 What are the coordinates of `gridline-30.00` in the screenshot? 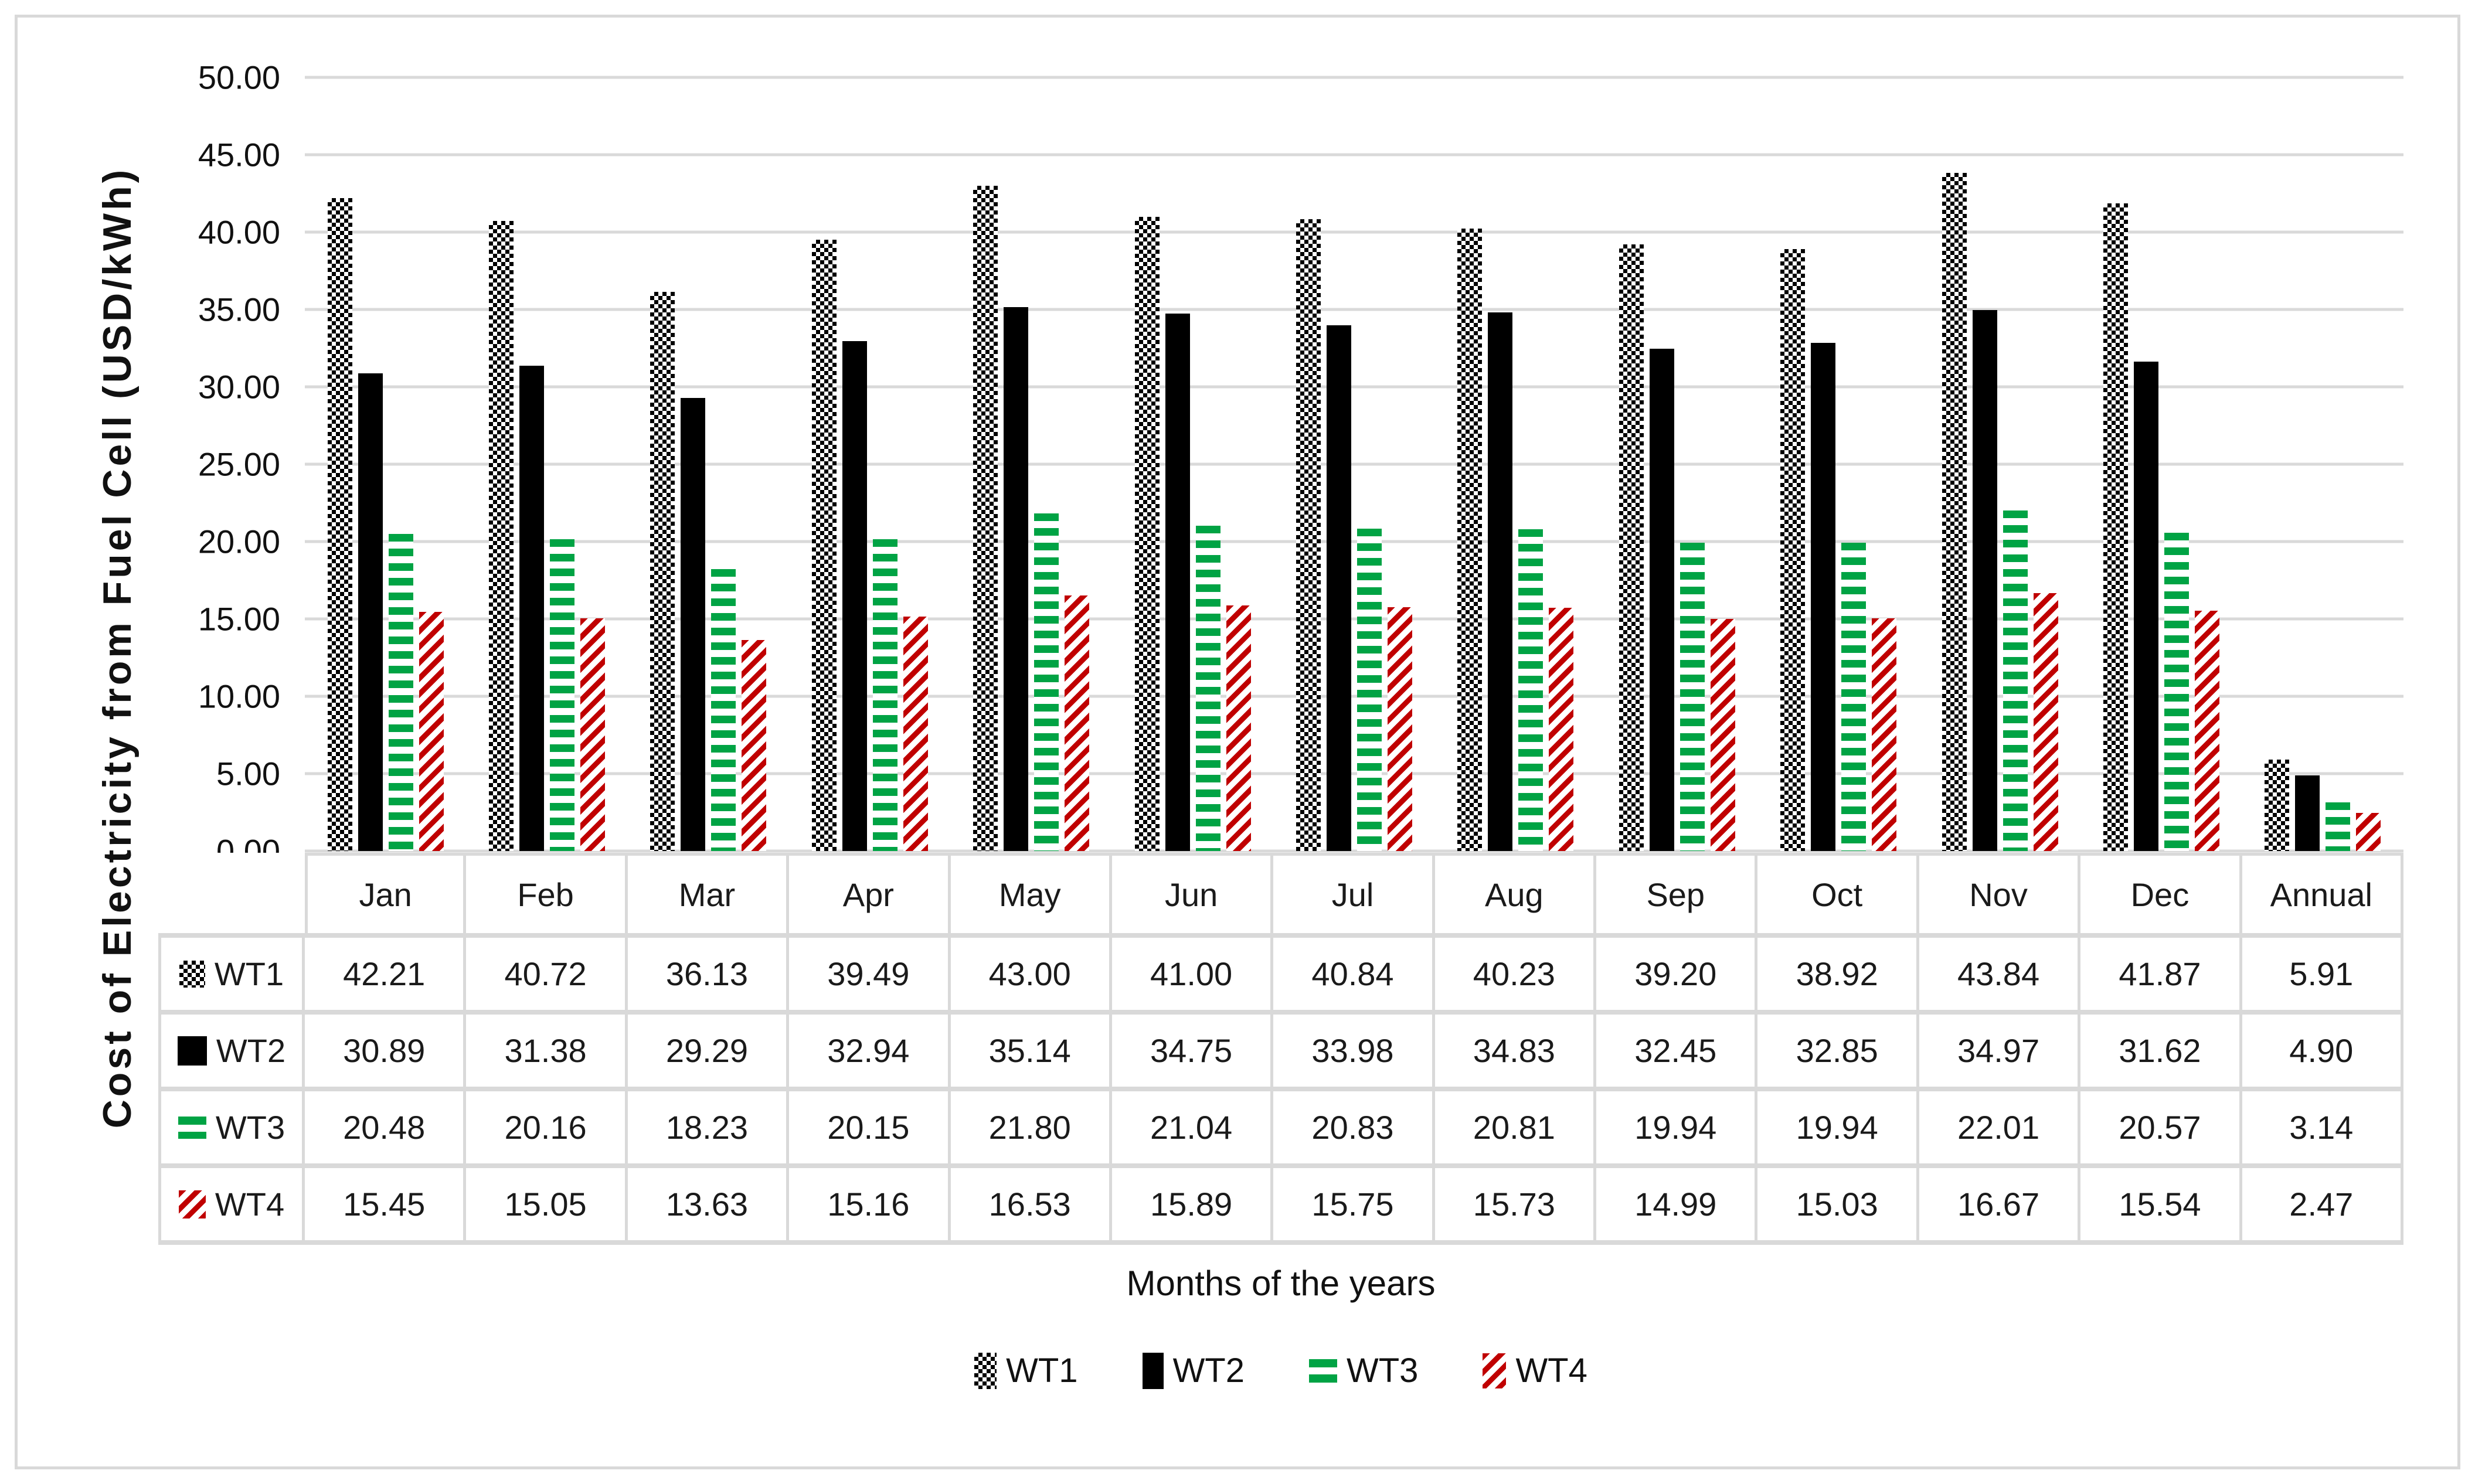 It's located at (1354, 387).